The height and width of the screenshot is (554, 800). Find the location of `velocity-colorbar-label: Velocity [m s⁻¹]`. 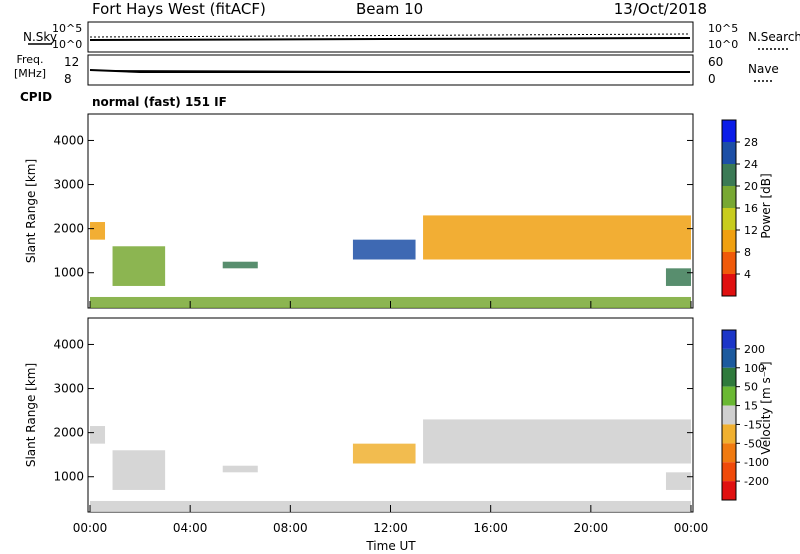

velocity-colorbar-label: Velocity [m s⁻¹] is located at coordinates (766, 407).